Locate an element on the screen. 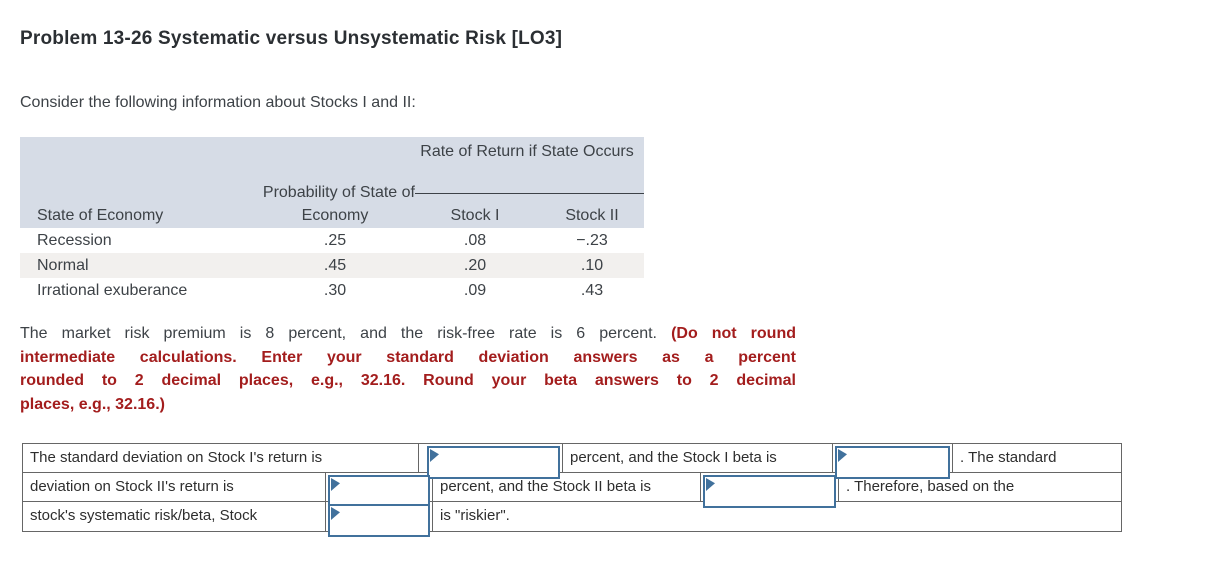 The image size is (1213, 583). stock1-stddev-answer-box is located at coordinates (493, 462).